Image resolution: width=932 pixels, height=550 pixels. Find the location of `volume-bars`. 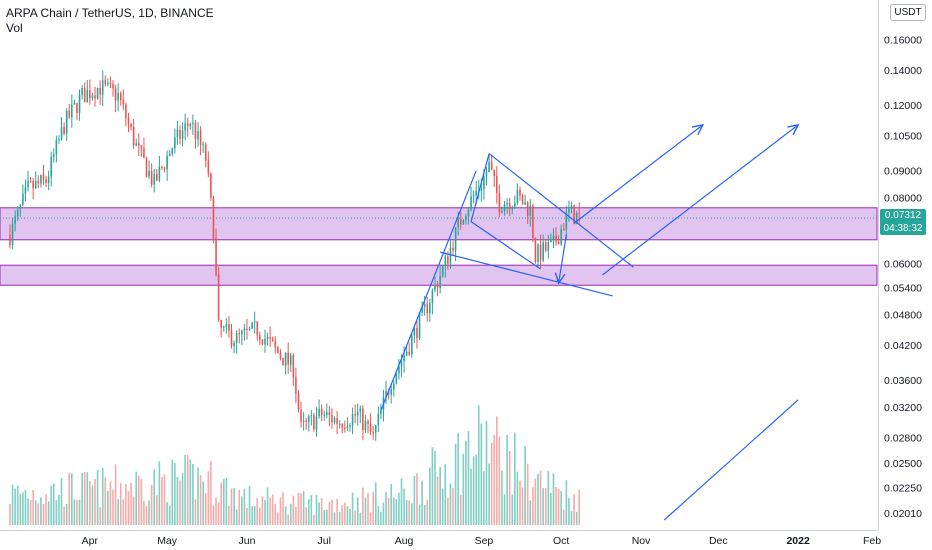

volume-bars is located at coordinates (295, 465).